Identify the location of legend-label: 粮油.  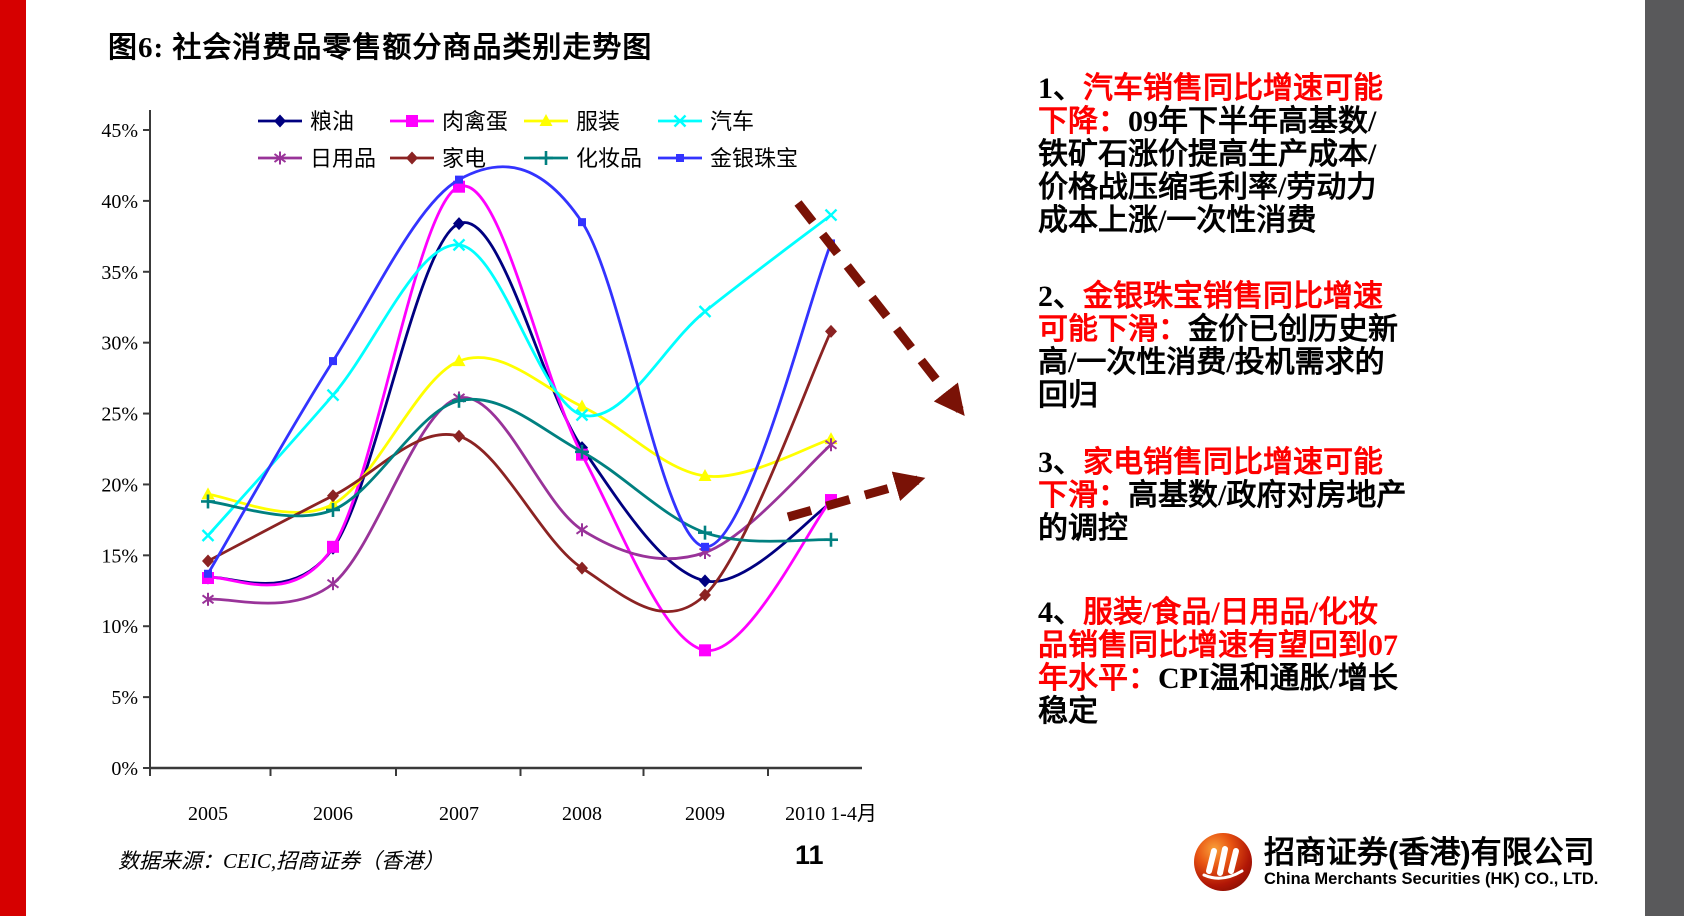
(332, 121).